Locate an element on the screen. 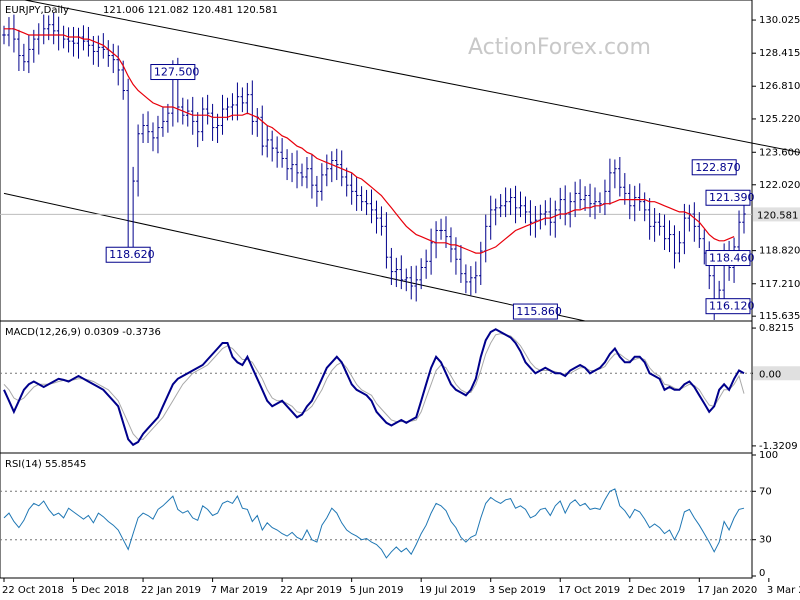 The width and height of the screenshot is (800, 600). rsi-tick-label: 30 is located at coordinates (765, 540).